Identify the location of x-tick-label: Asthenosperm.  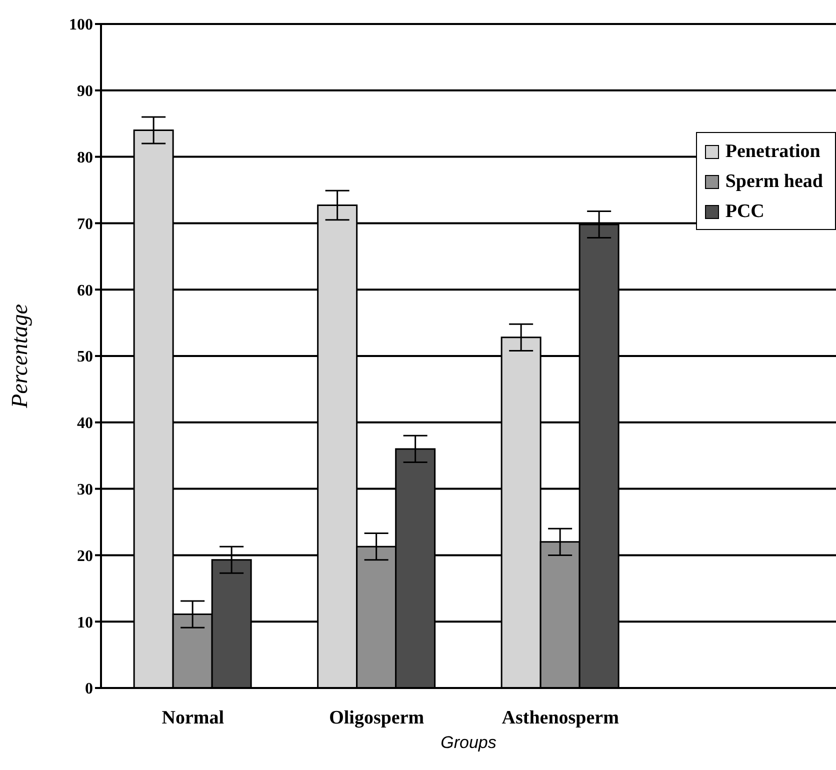
(561, 717).